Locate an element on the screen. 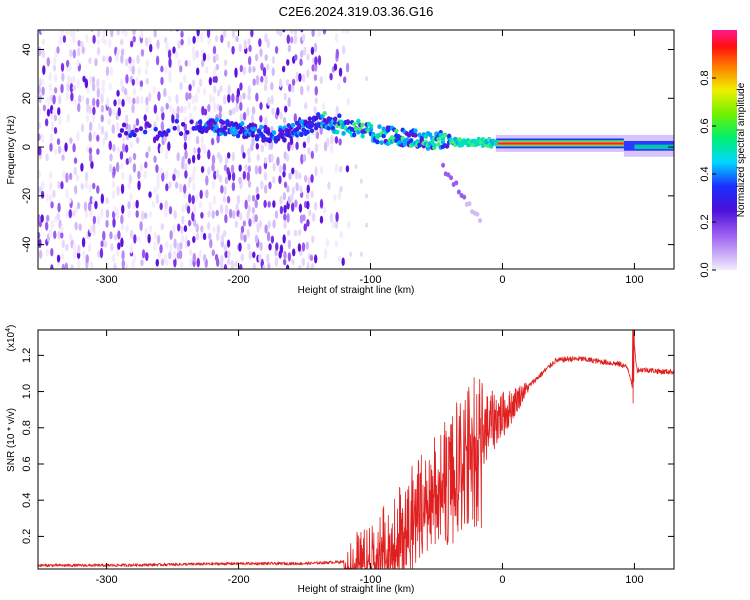  spectrogram-y-tick-label: -40 is located at coordinates (27, 245).